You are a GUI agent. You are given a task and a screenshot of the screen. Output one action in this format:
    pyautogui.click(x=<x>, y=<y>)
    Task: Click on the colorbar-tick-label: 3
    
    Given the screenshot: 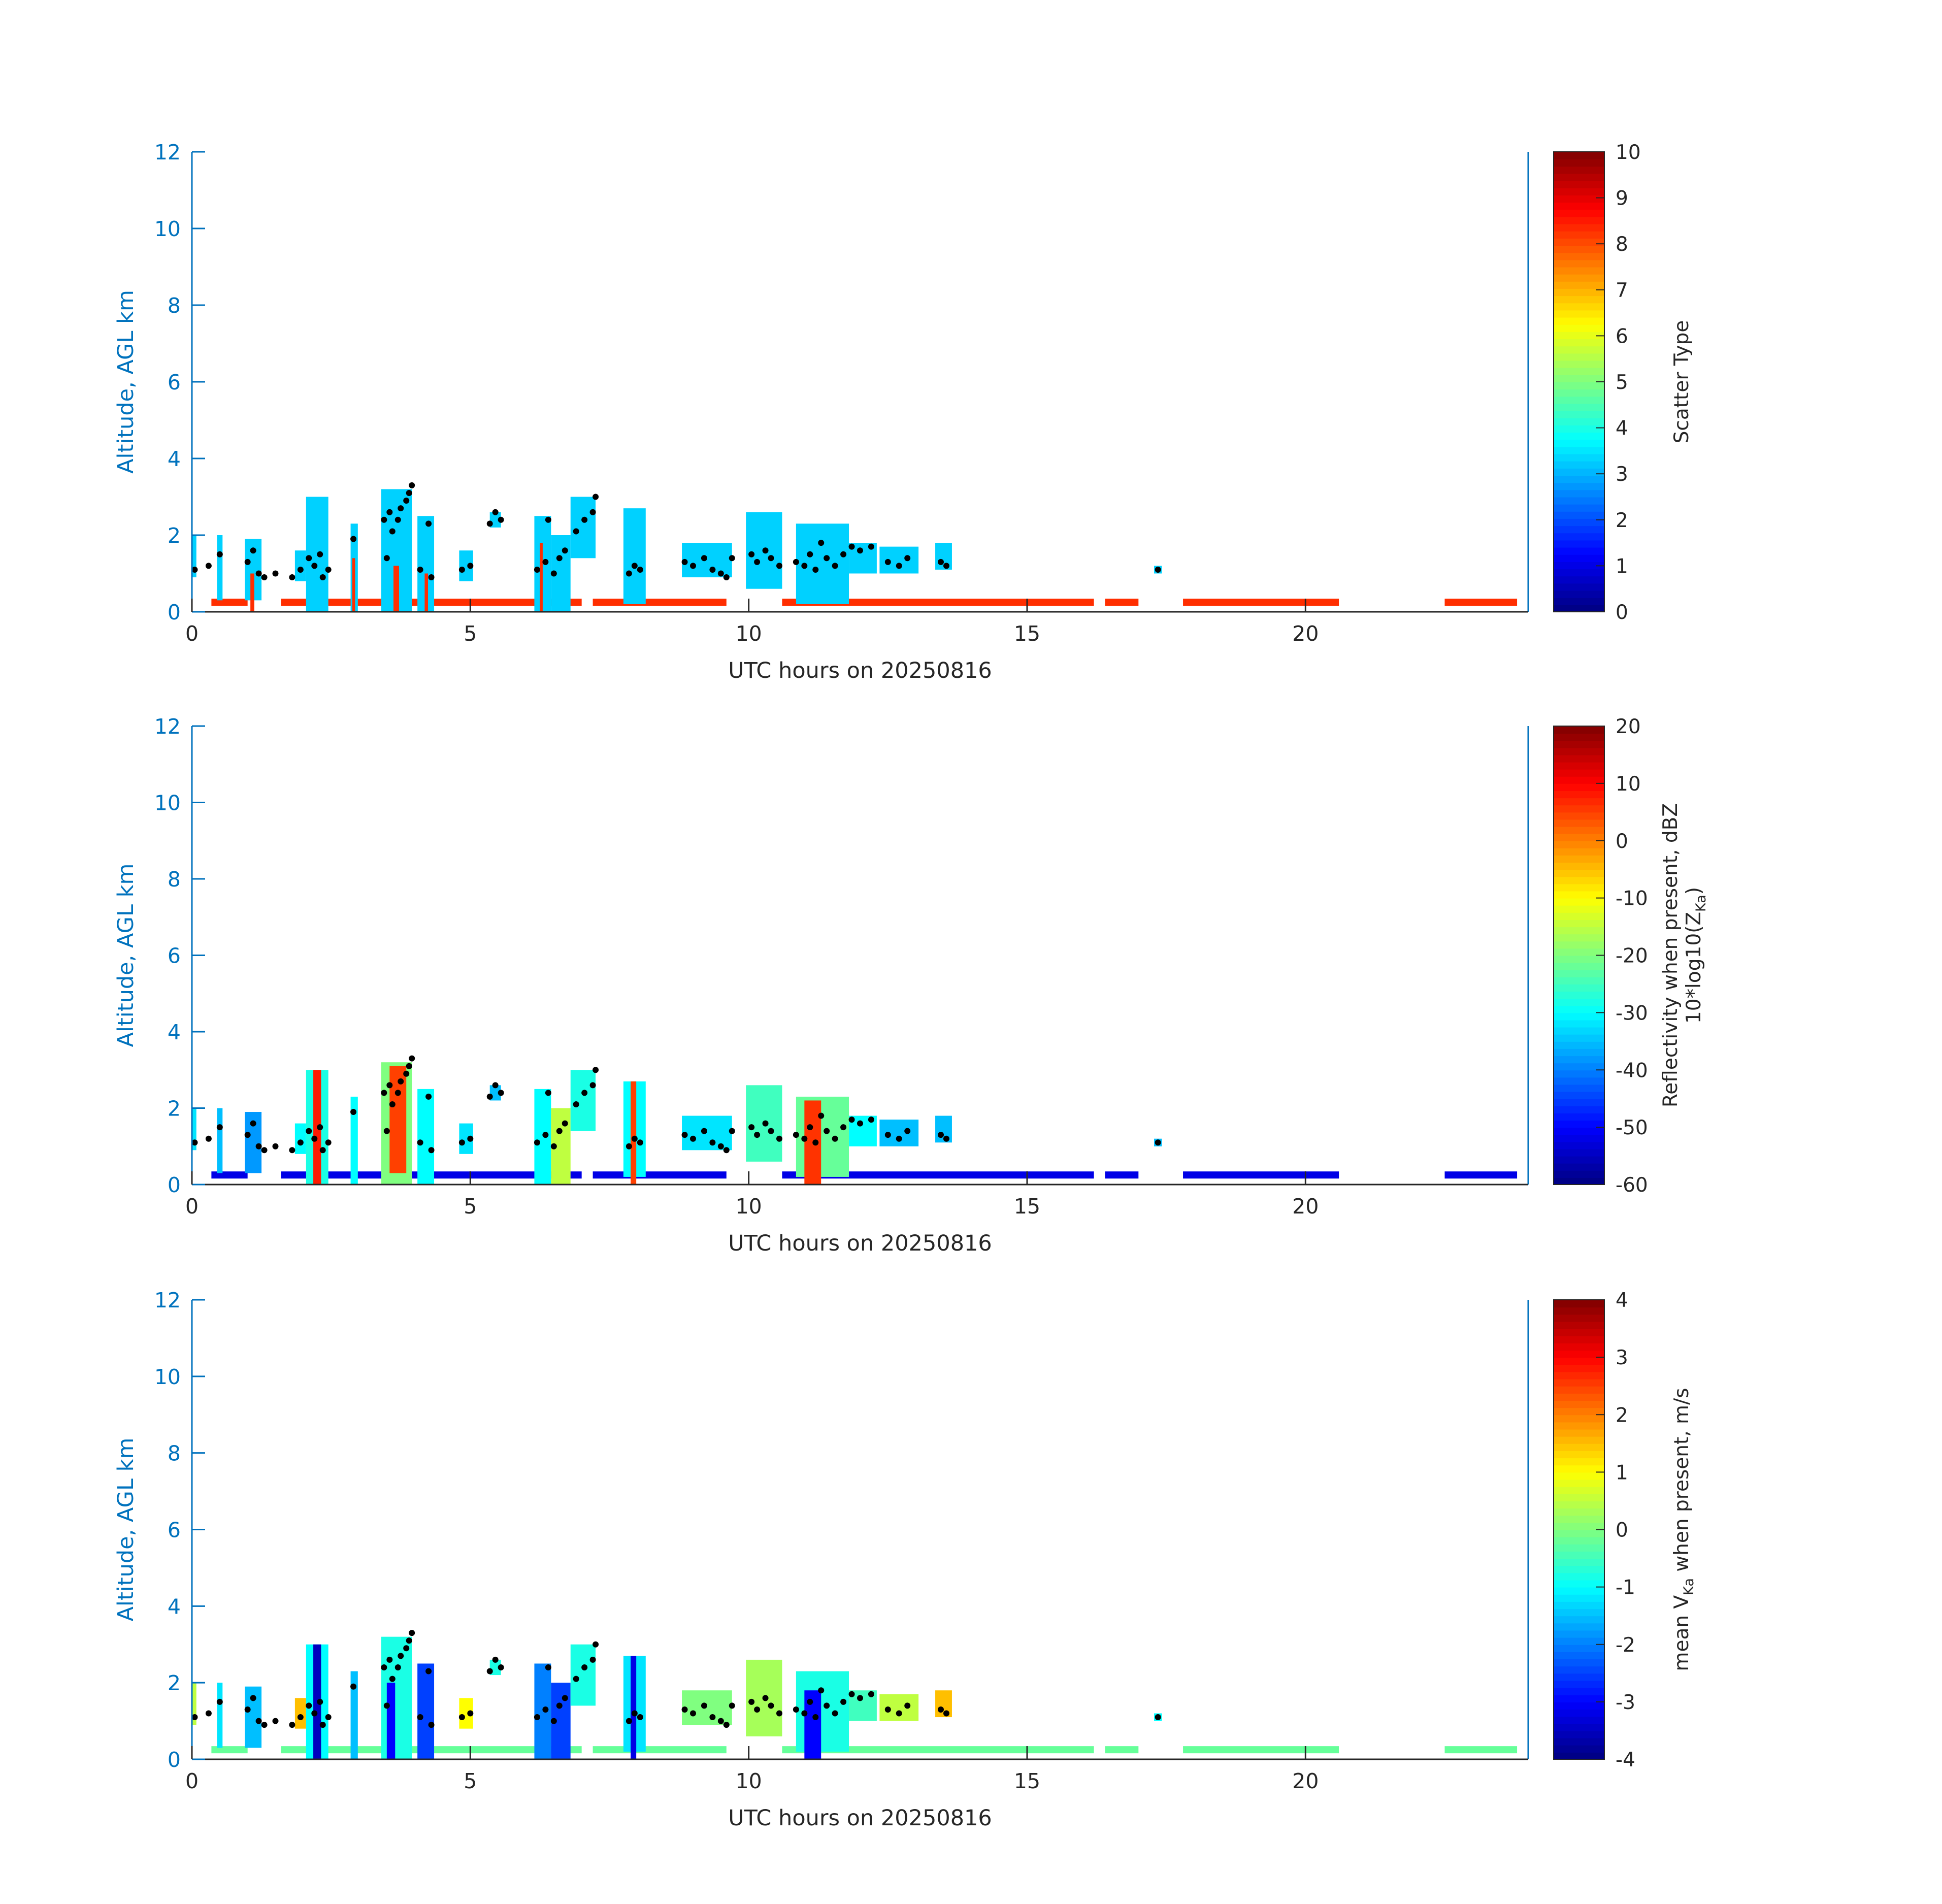 What is the action you would take?
    pyautogui.click(x=1622, y=475)
    